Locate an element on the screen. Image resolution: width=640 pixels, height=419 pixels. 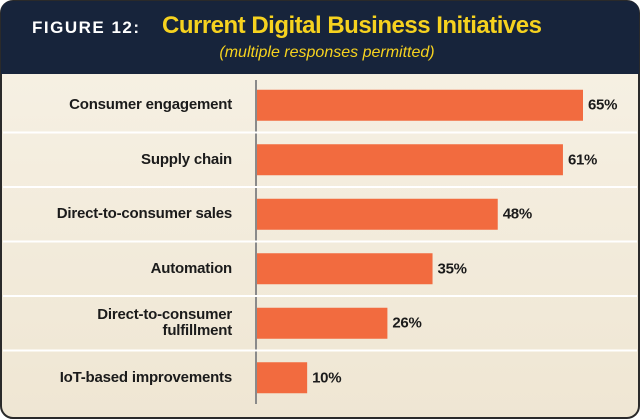
value-label: 35% is located at coordinates (452, 269).